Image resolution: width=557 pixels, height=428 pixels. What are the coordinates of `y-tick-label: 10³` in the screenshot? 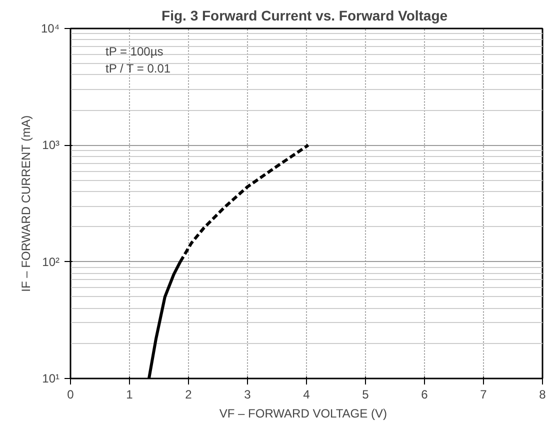 It's located at (51, 145).